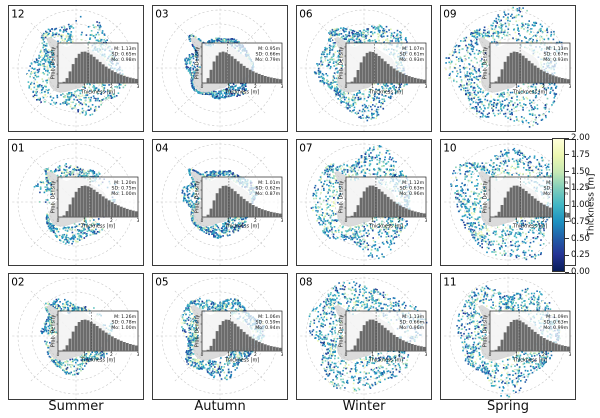 The width and height of the screenshot is (600, 418). I want to click on inset-stat-mean: M: 0.95m, so click(269, 49).